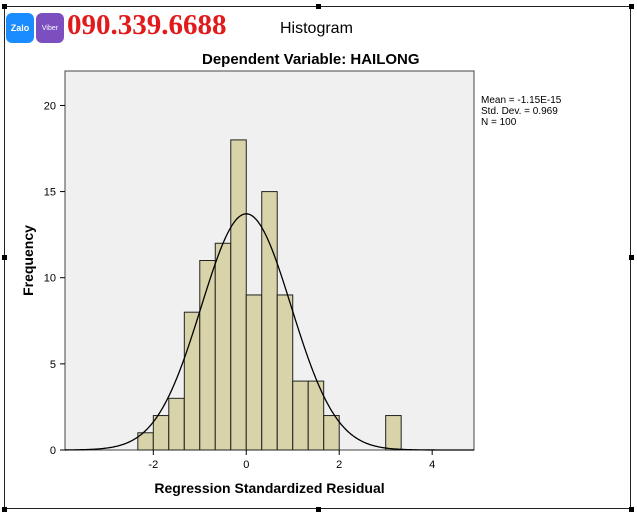  Describe the element at coordinates (4, 6) in the screenshot. I see `resize-handle-top-left` at that location.